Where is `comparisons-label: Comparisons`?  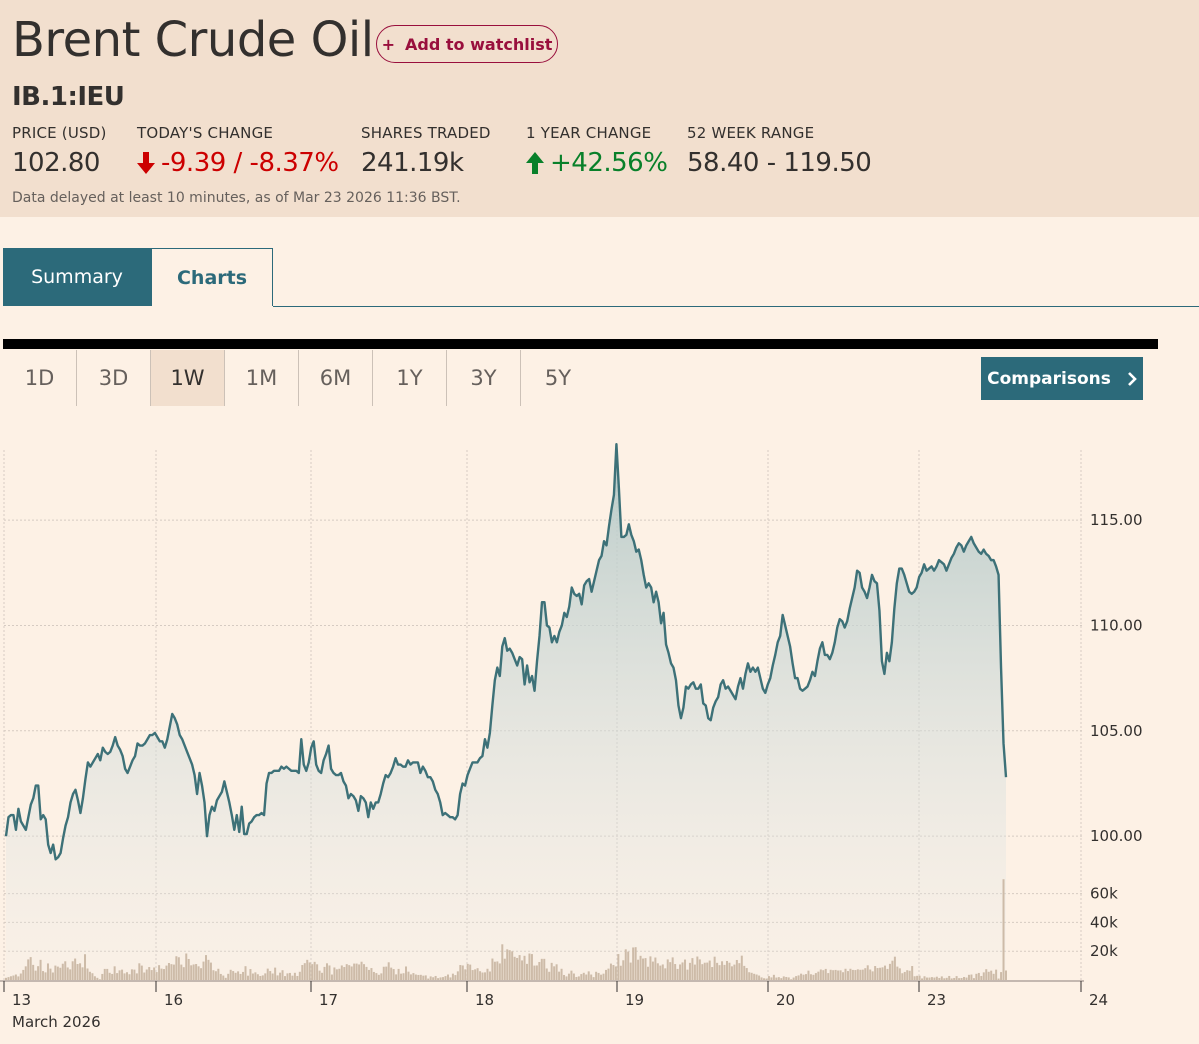
comparisons-label: Comparisons is located at coordinates (1049, 378).